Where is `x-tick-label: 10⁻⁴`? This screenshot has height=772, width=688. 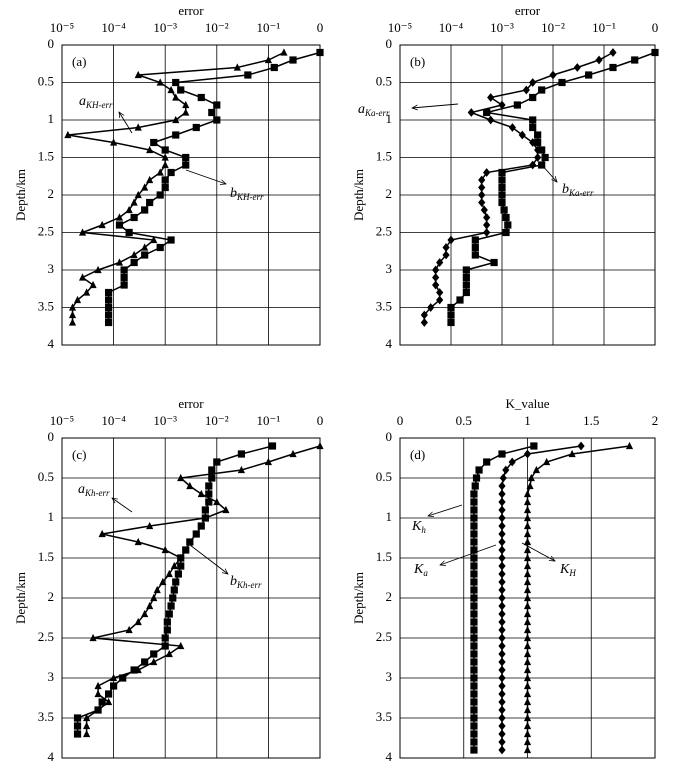
x-tick-label: 10⁻⁴ is located at coordinates (113, 420).